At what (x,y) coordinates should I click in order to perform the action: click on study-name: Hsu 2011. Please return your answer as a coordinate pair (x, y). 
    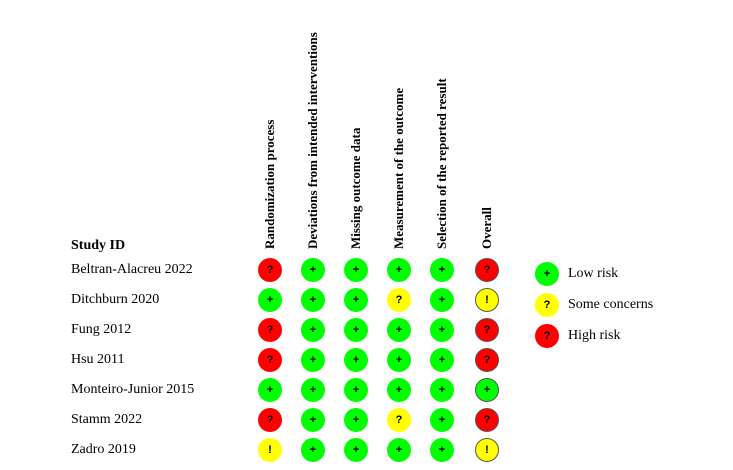
    Looking at the image, I should click on (98, 359).